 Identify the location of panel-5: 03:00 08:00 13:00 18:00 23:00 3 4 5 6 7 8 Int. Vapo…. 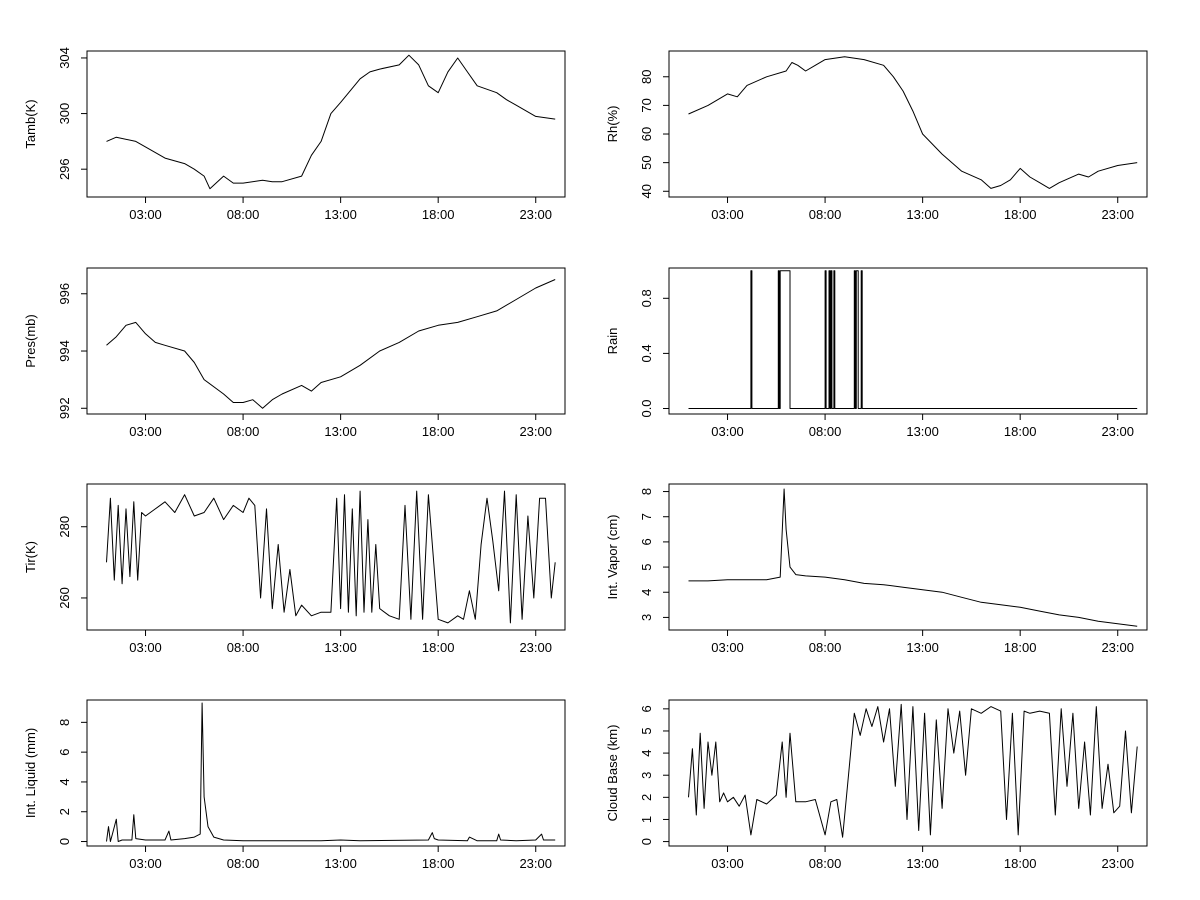
(876, 569).